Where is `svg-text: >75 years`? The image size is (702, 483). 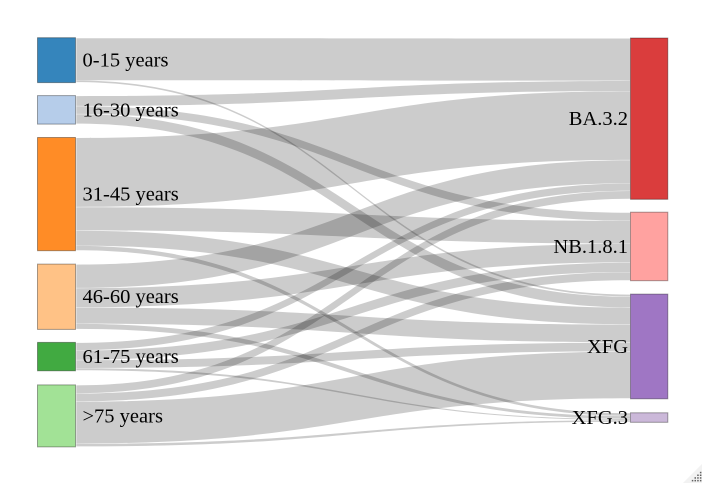
svg-text: >75 years is located at coordinates (123, 416).